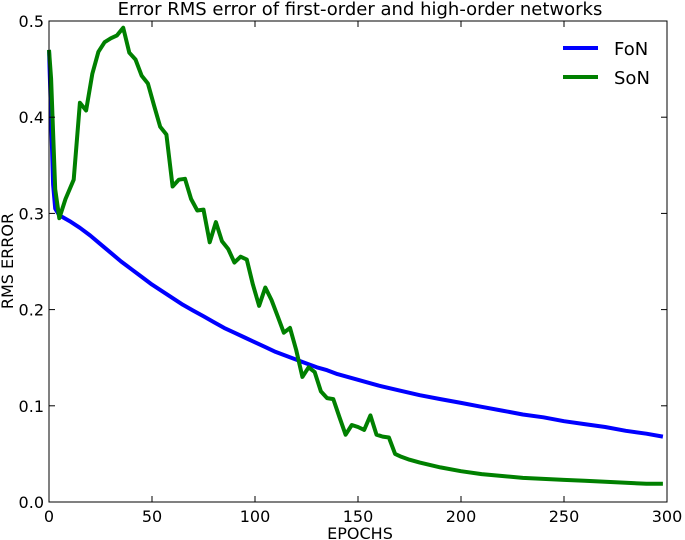 The image size is (685, 540). What do you see at coordinates (606, 64) in the screenshot?
I see `legend: FoN SoN` at bounding box center [606, 64].